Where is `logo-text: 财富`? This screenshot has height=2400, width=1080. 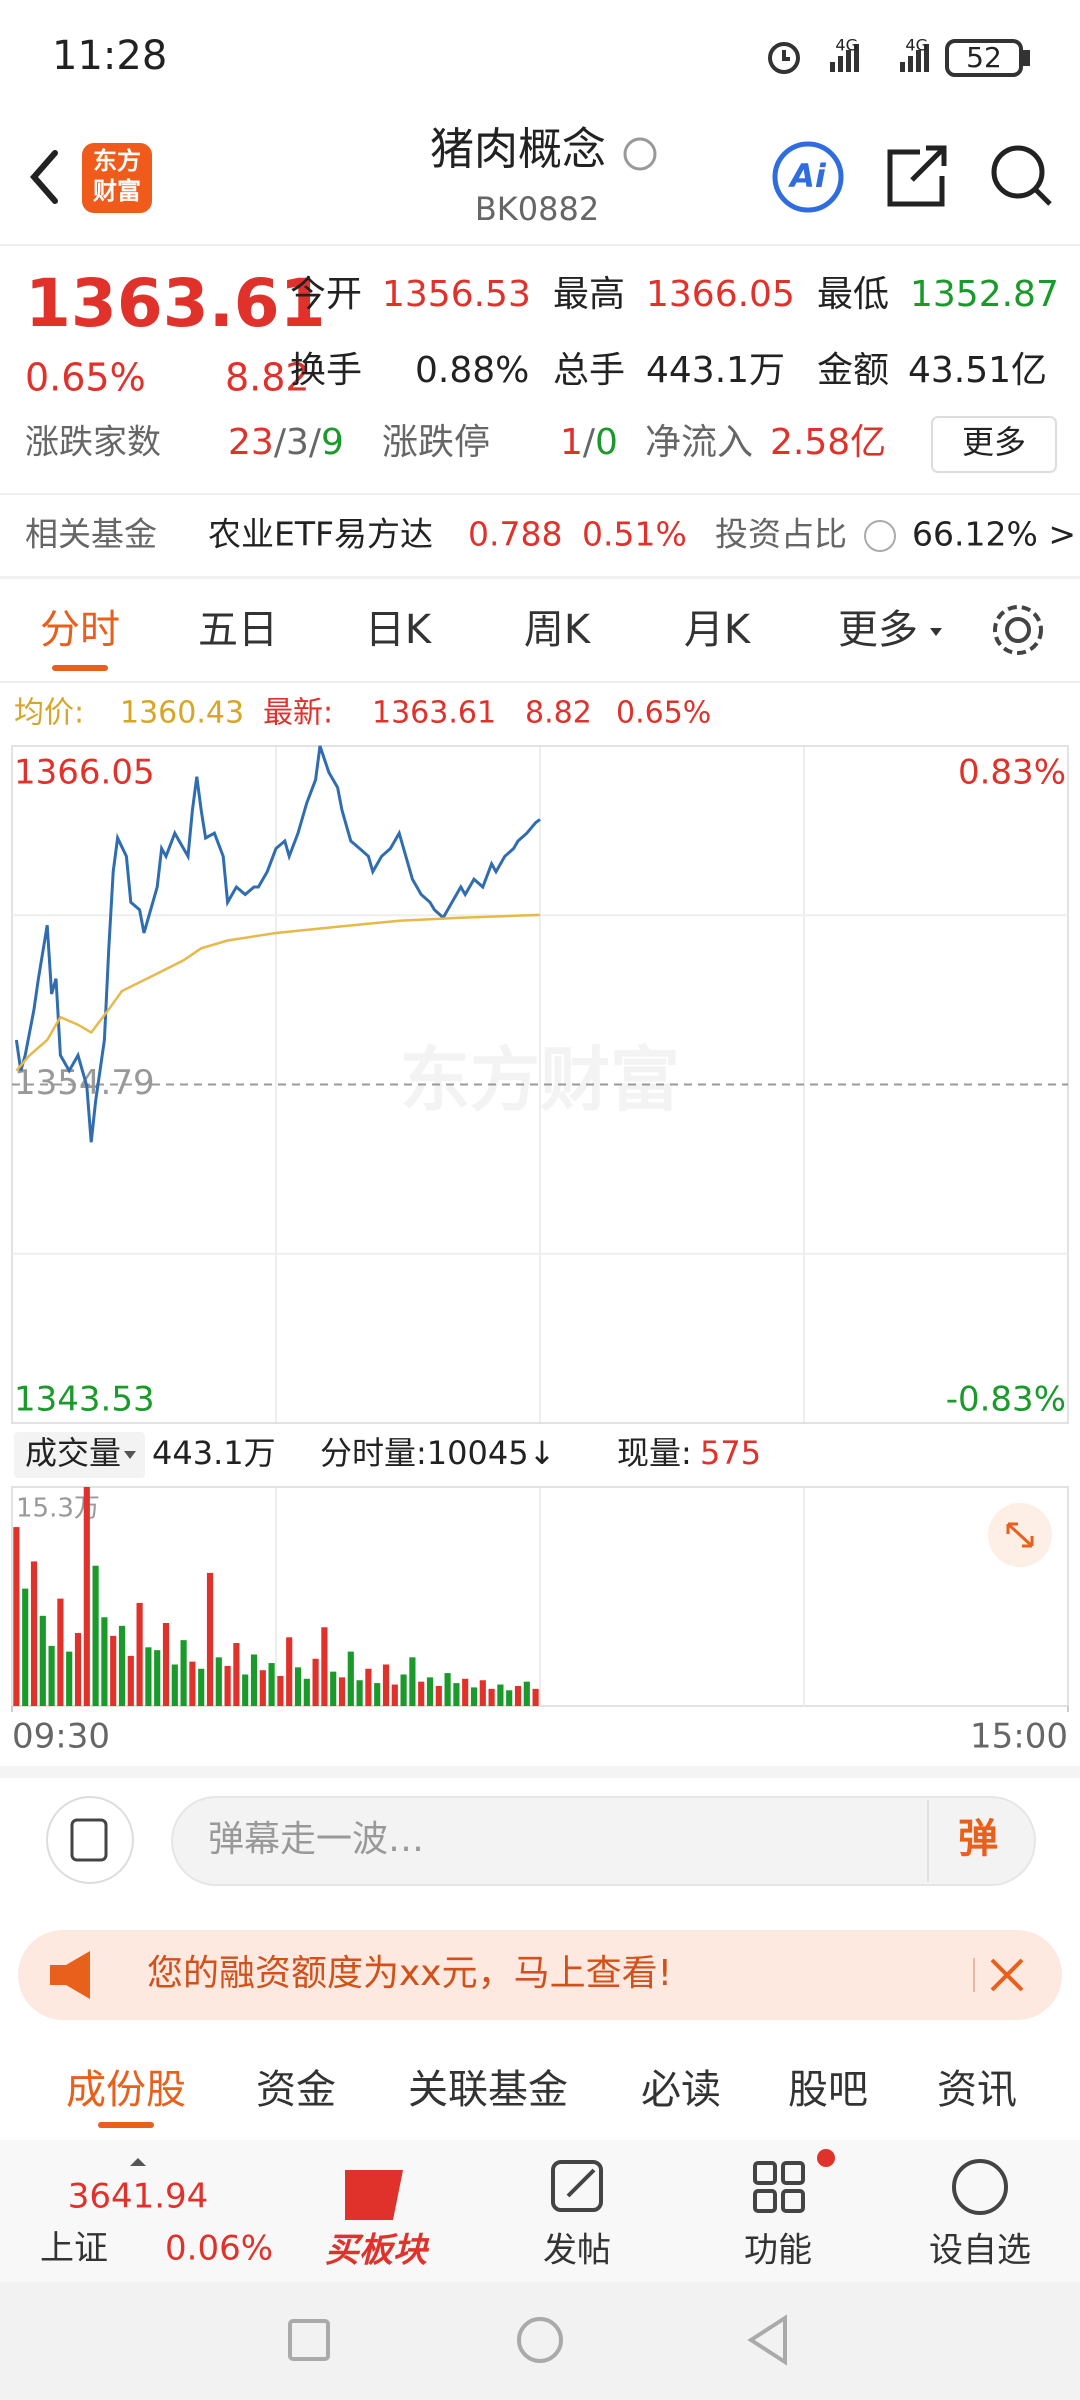
logo-text: 财富 is located at coordinates (117, 191).